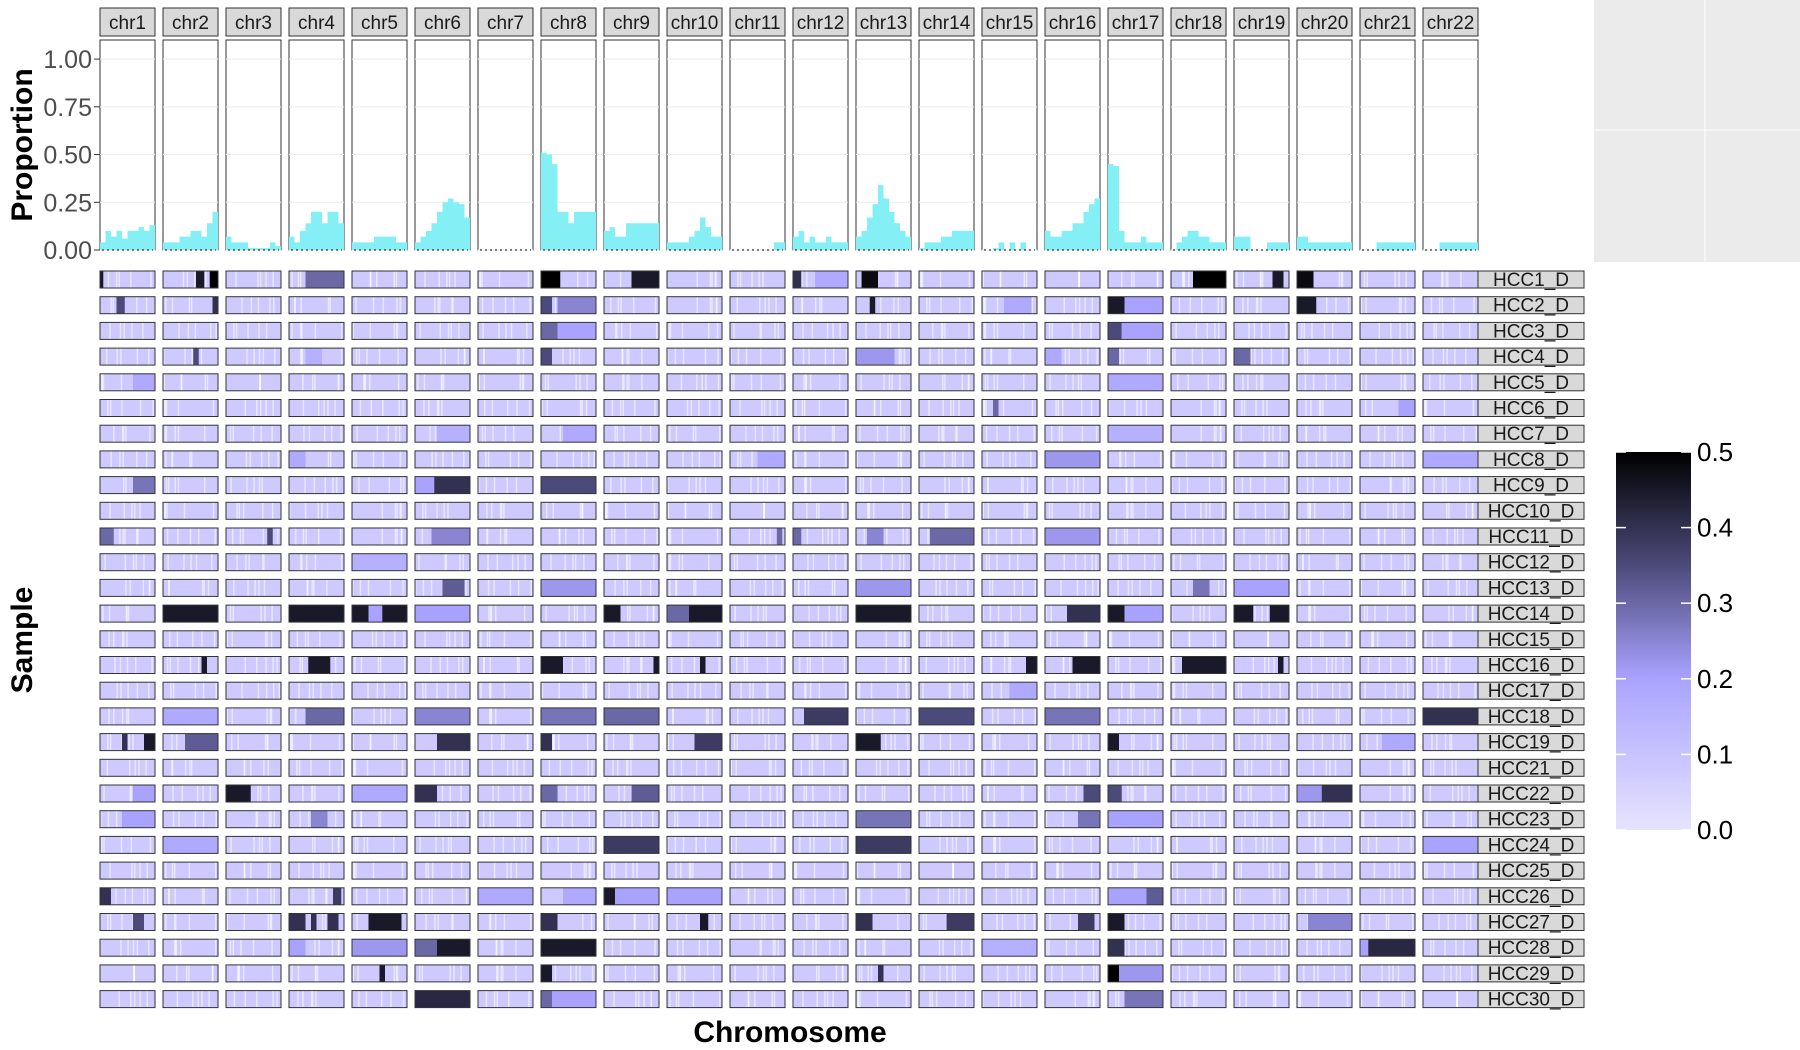 The image size is (1800, 1050). What do you see at coordinates (1261, 129) in the screenshot?
I see `proportion-panel-chr19: chr19` at bounding box center [1261, 129].